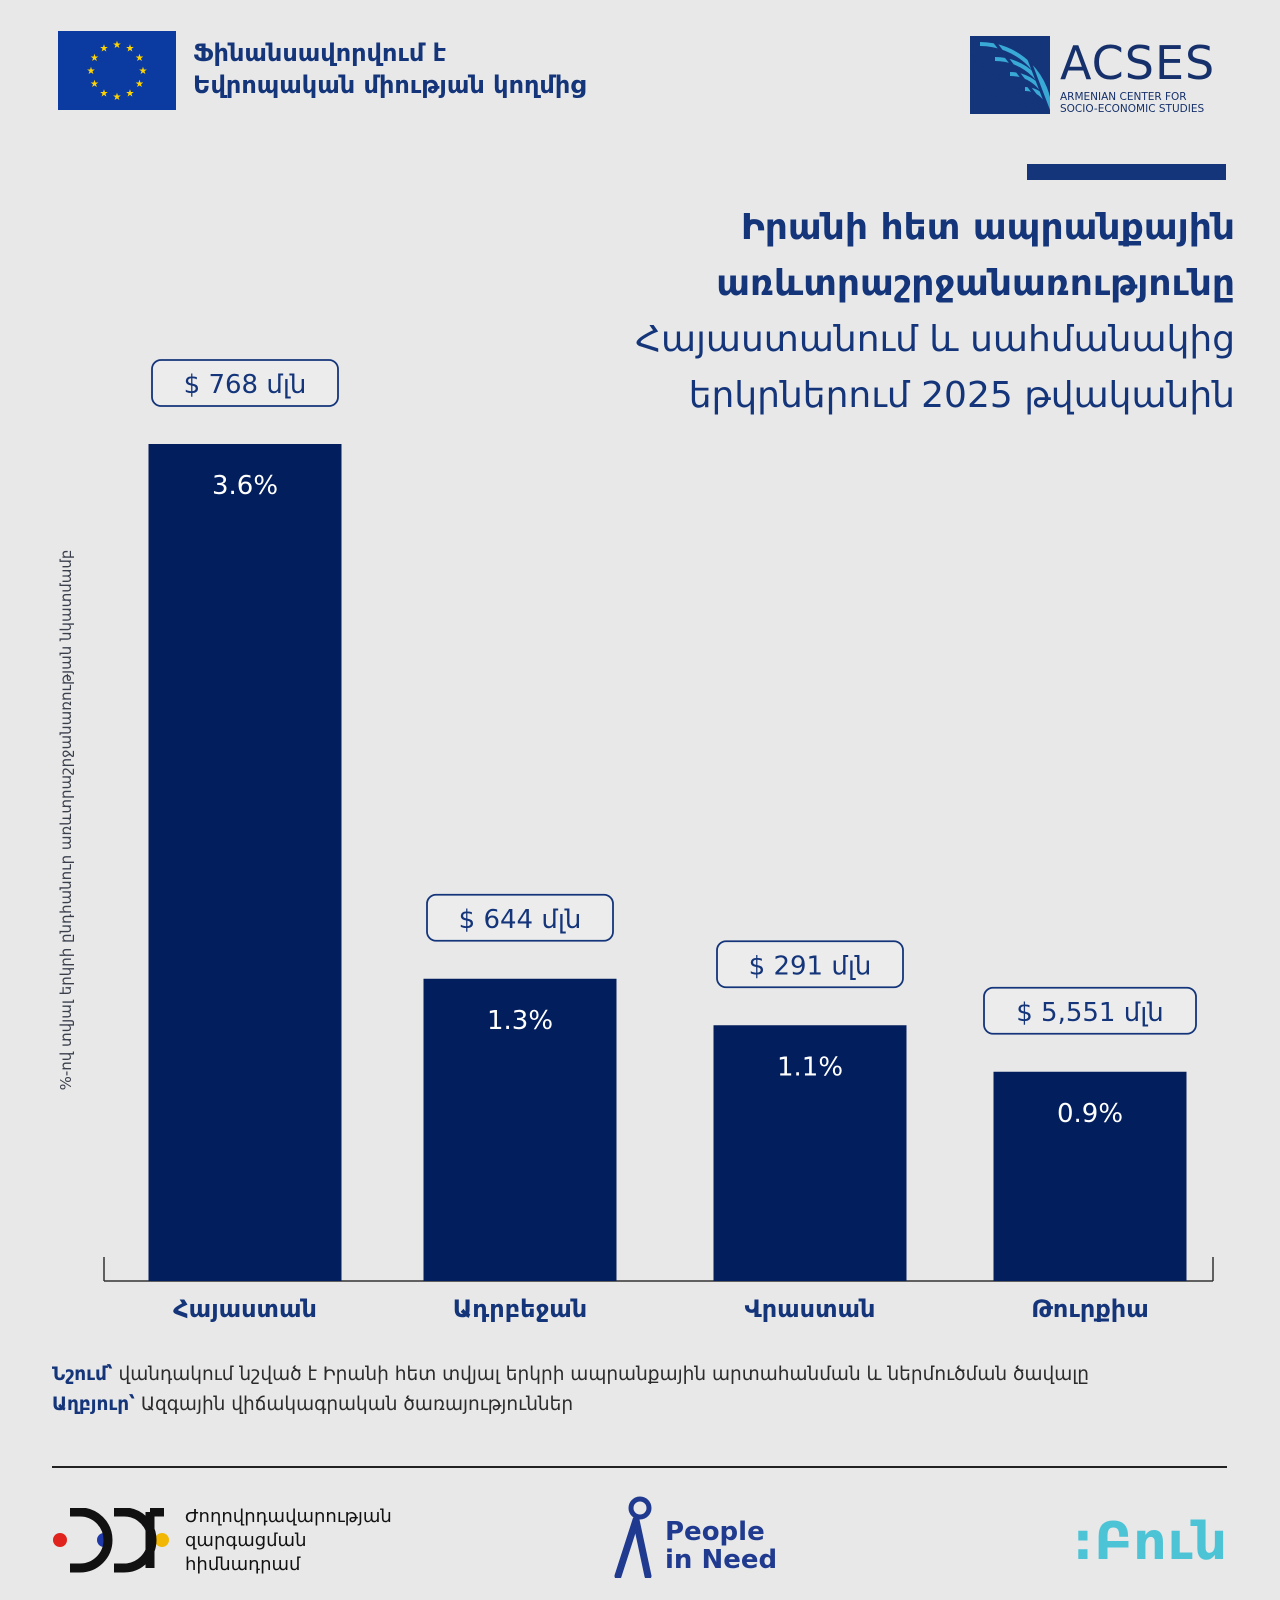  Describe the element at coordinates (1090, 1013) in the screenshot. I see `amount-label: $ 5,551 մլն` at that location.